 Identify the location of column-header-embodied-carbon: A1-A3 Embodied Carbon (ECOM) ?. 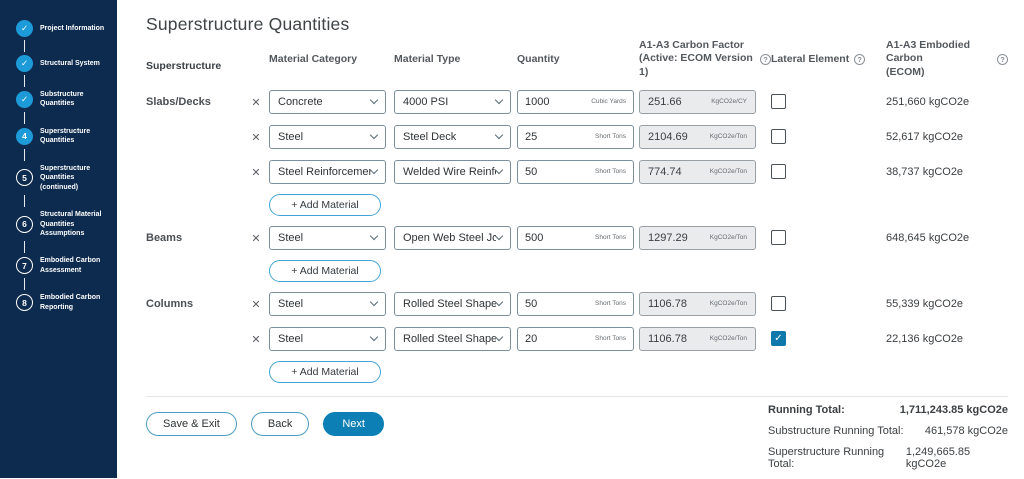
(947, 58).